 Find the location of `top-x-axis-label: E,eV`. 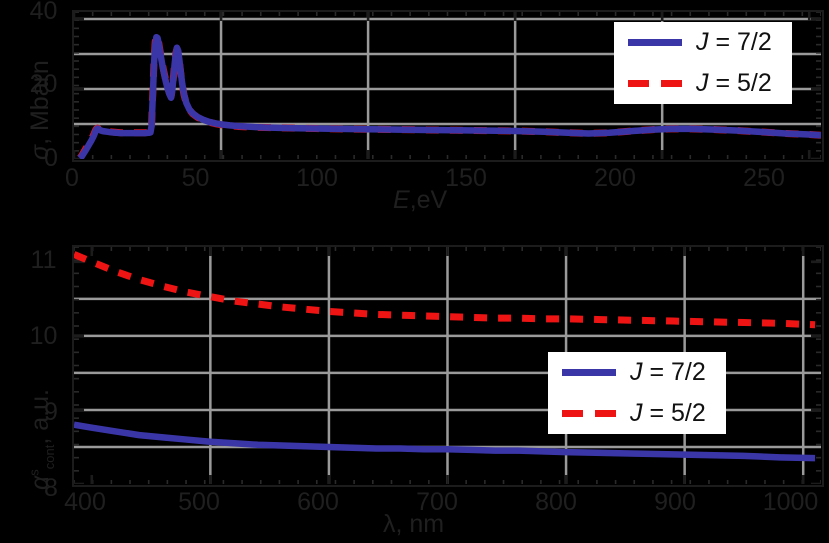

top-x-axis-label: E,eV is located at coordinates (420, 200).